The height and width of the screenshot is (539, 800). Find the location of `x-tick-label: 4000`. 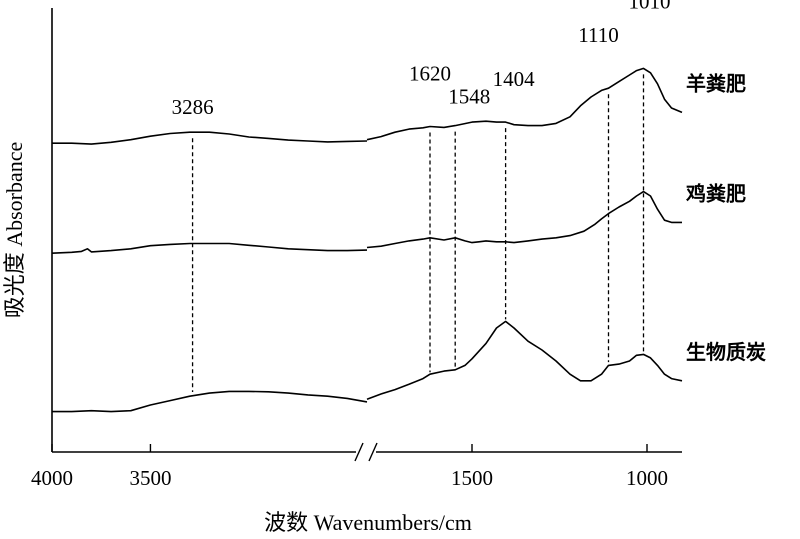

x-tick-label: 4000 is located at coordinates (52, 478).